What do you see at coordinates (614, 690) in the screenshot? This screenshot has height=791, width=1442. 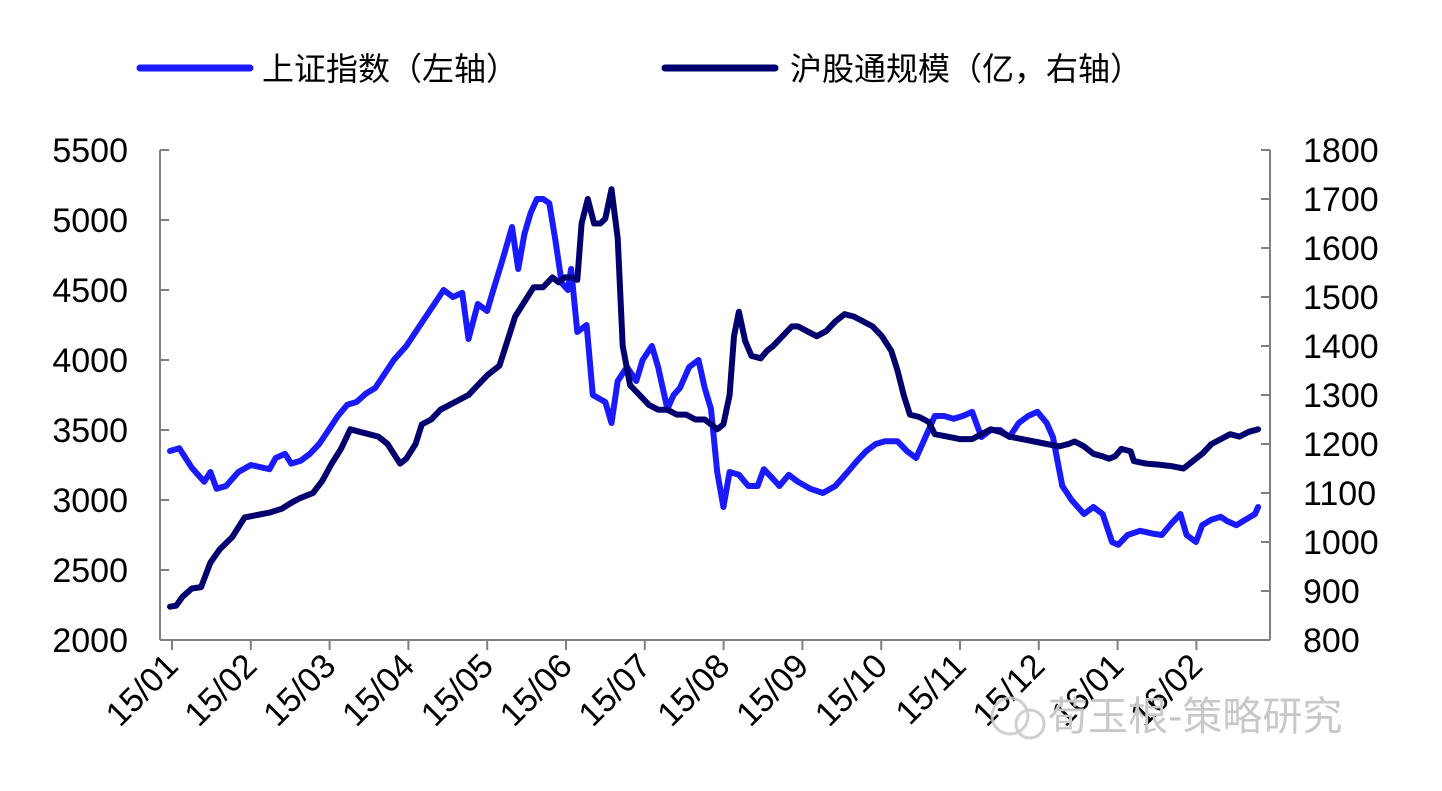 I see `x-tick-label: 15/07` at bounding box center [614, 690].